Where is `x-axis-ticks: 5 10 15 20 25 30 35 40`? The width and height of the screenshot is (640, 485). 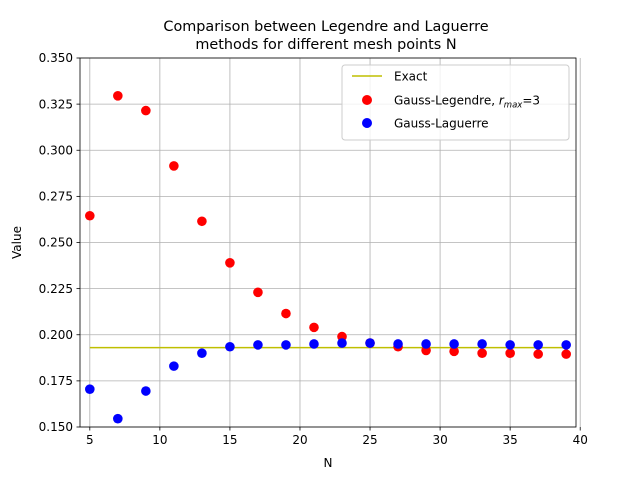
x-axis-ticks: 5 10 15 20 25 30 35 40 is located at coordinates (337, 437).